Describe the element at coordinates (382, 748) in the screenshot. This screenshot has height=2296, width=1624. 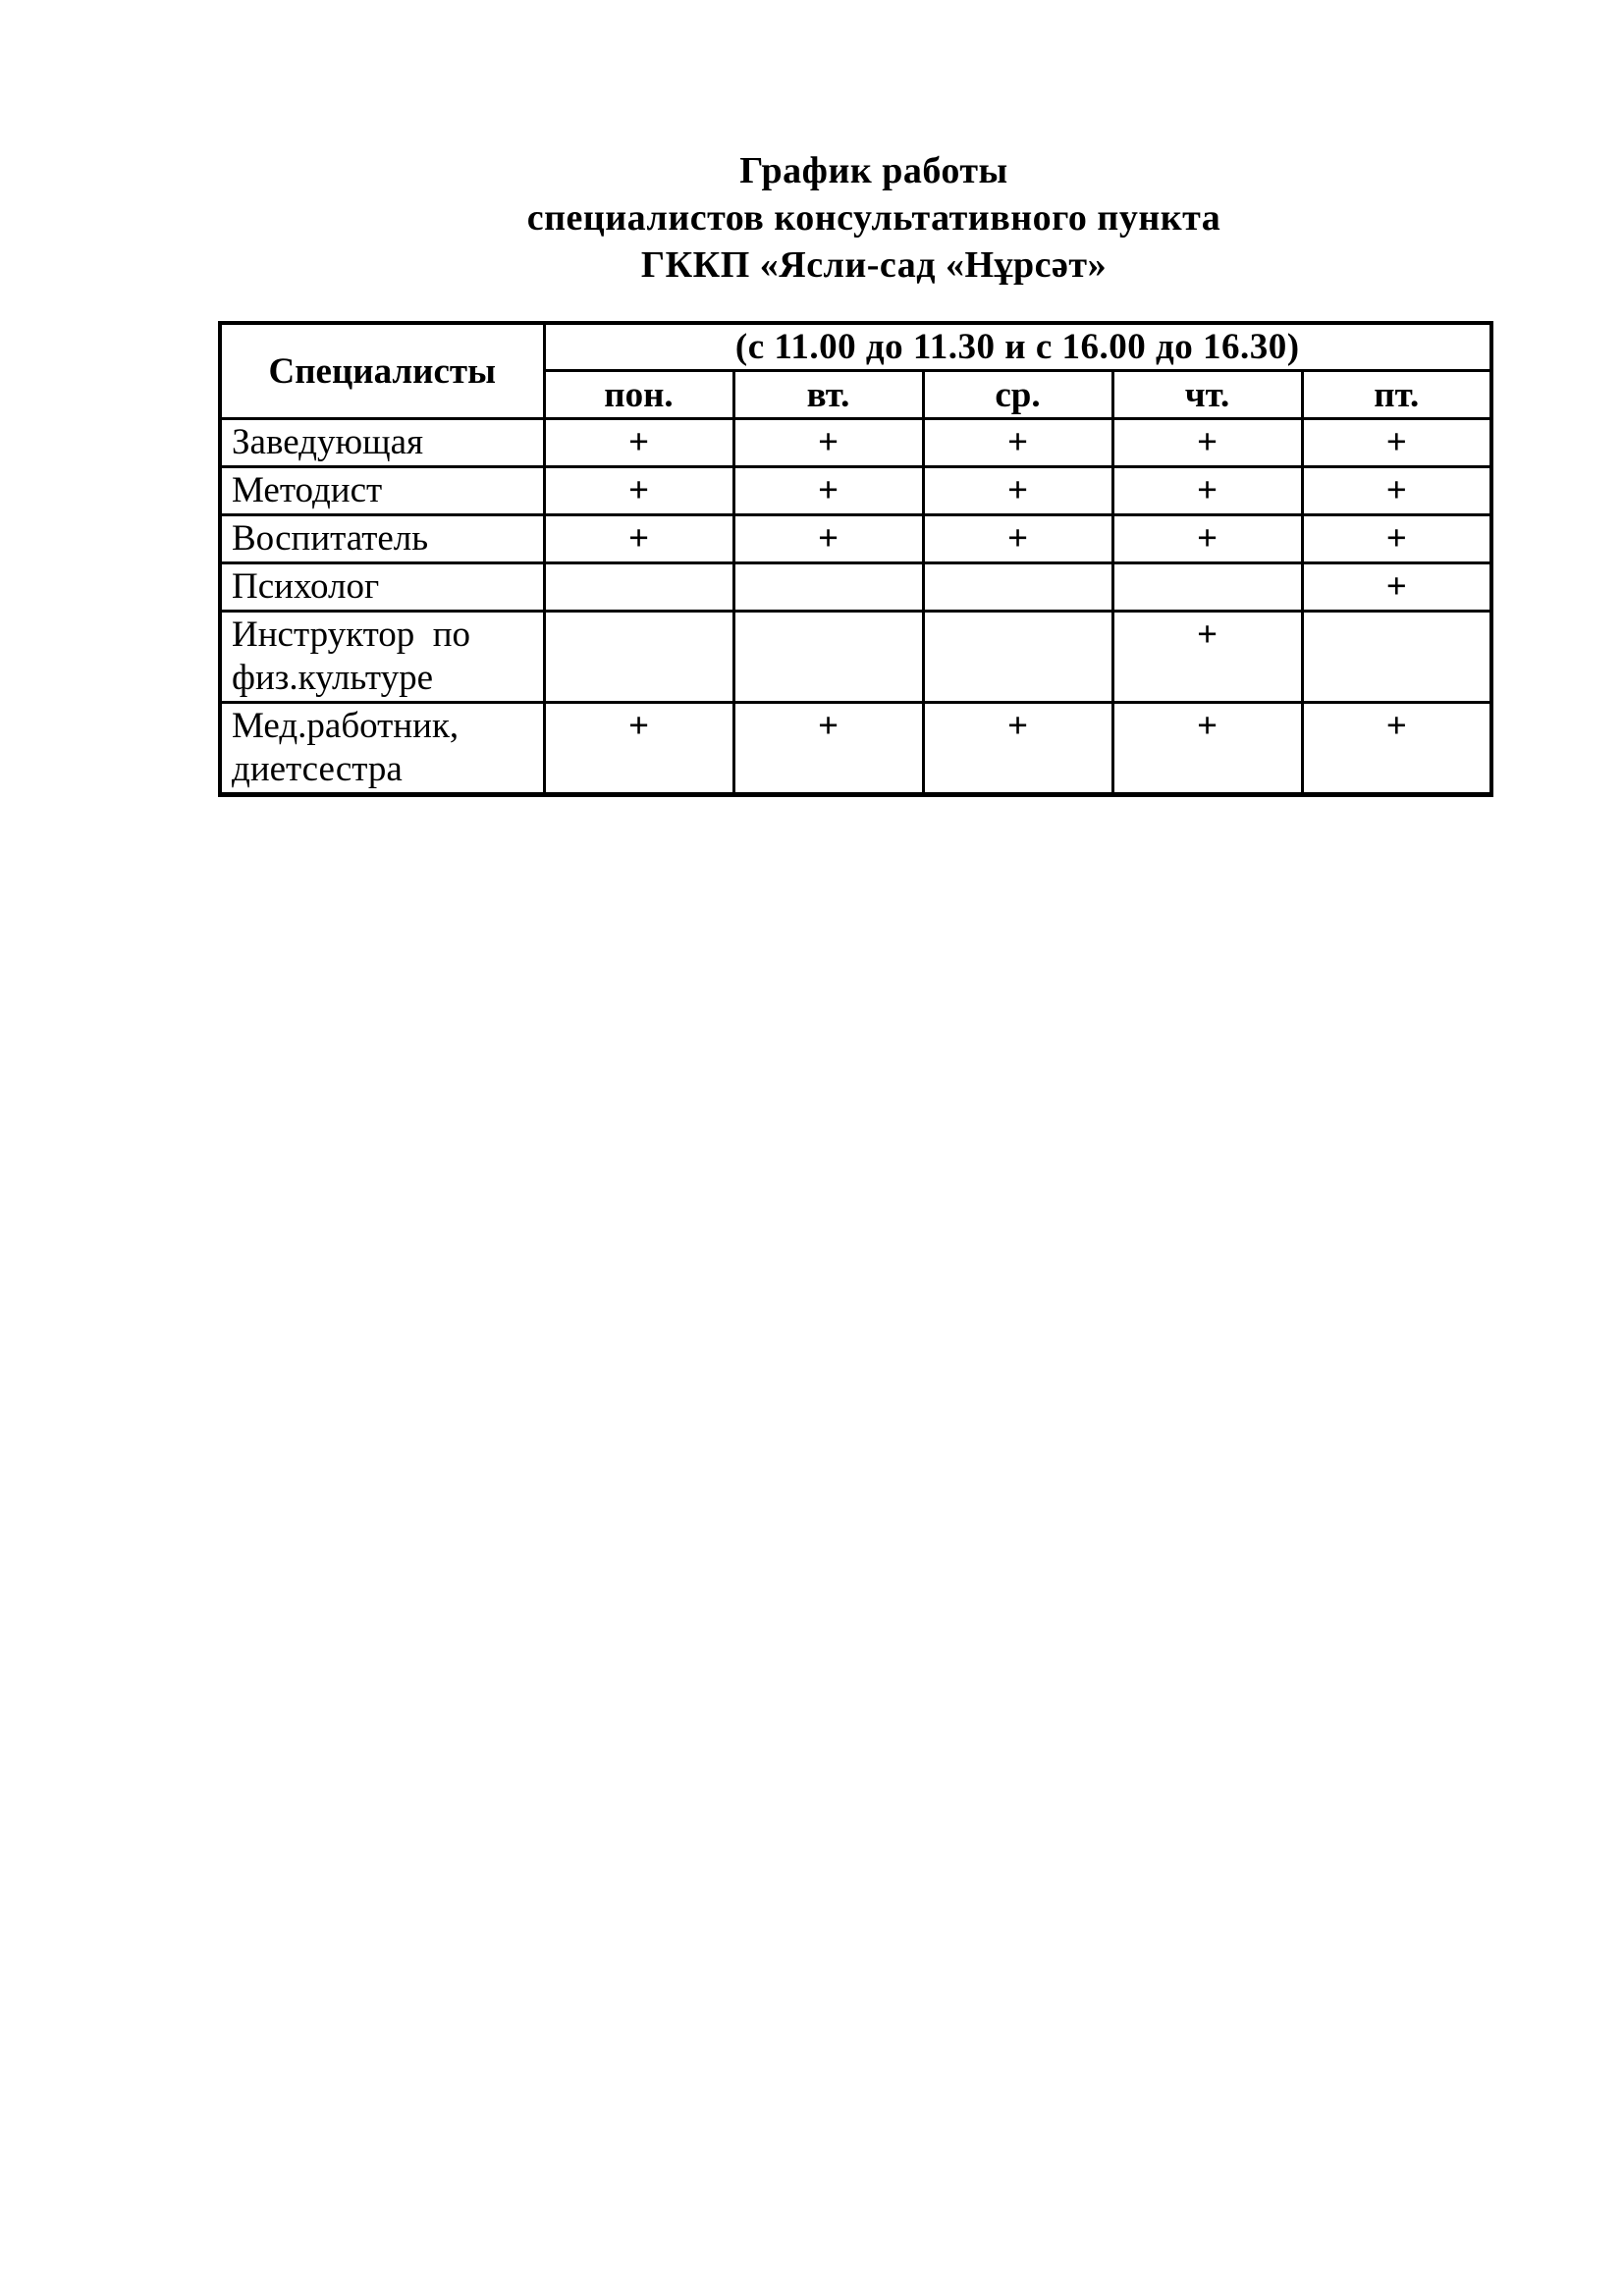
I see `specialist-label: Мед.работник, диетсестра` at that location.